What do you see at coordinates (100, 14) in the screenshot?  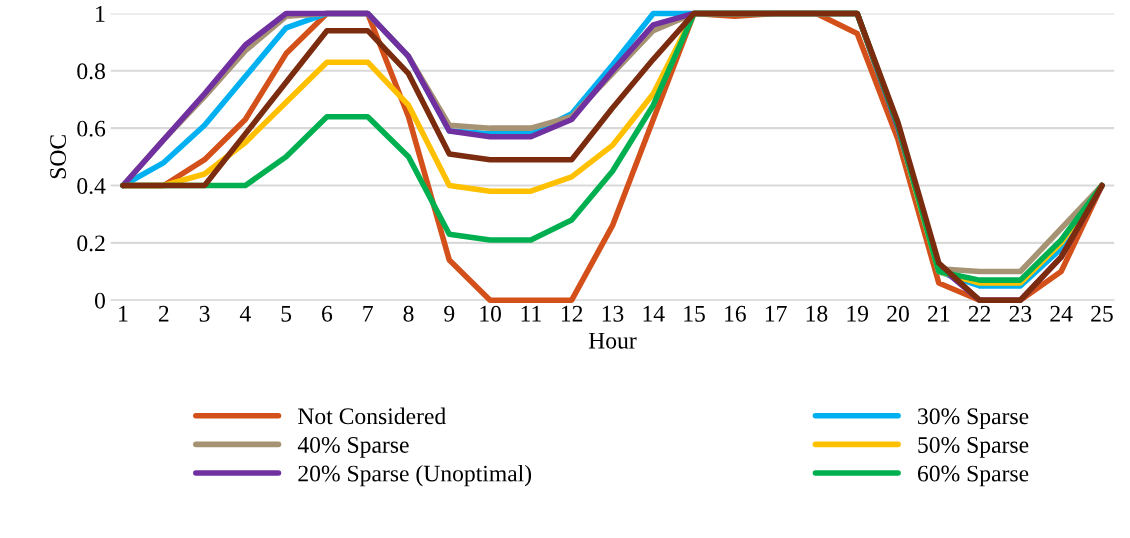 I see `y-tick-label: 1` at bounding box center [100, 14].